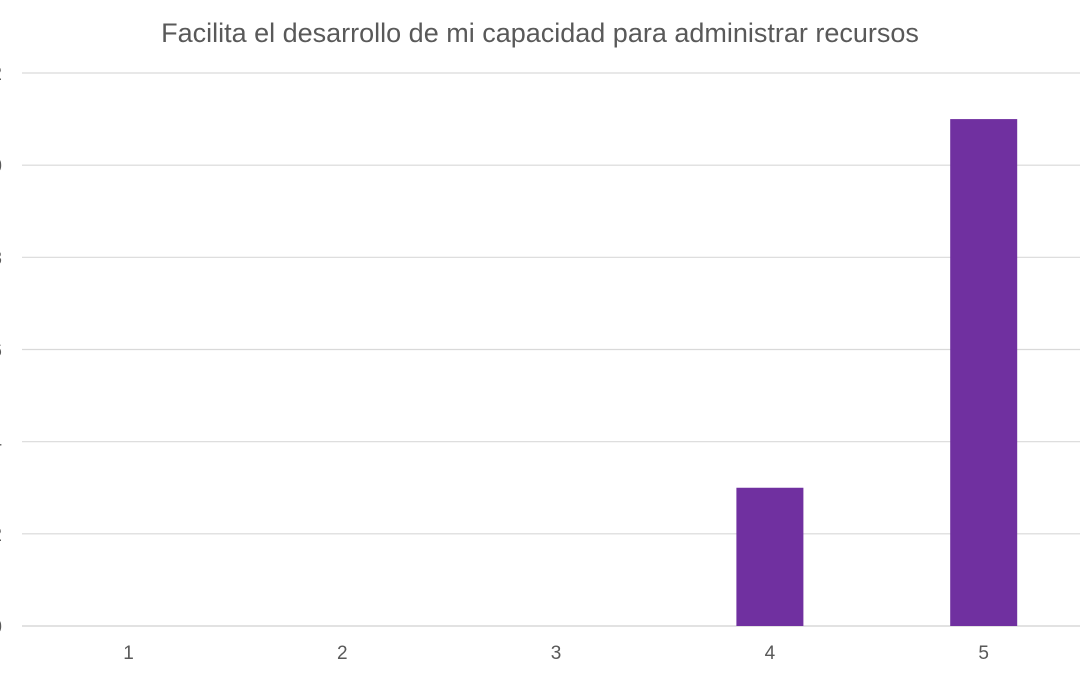 The height and width of the screenshot is (675, 1080). I want to click on x-axis-tick-labels: 1 2 3 4 5, so click(556, 653).